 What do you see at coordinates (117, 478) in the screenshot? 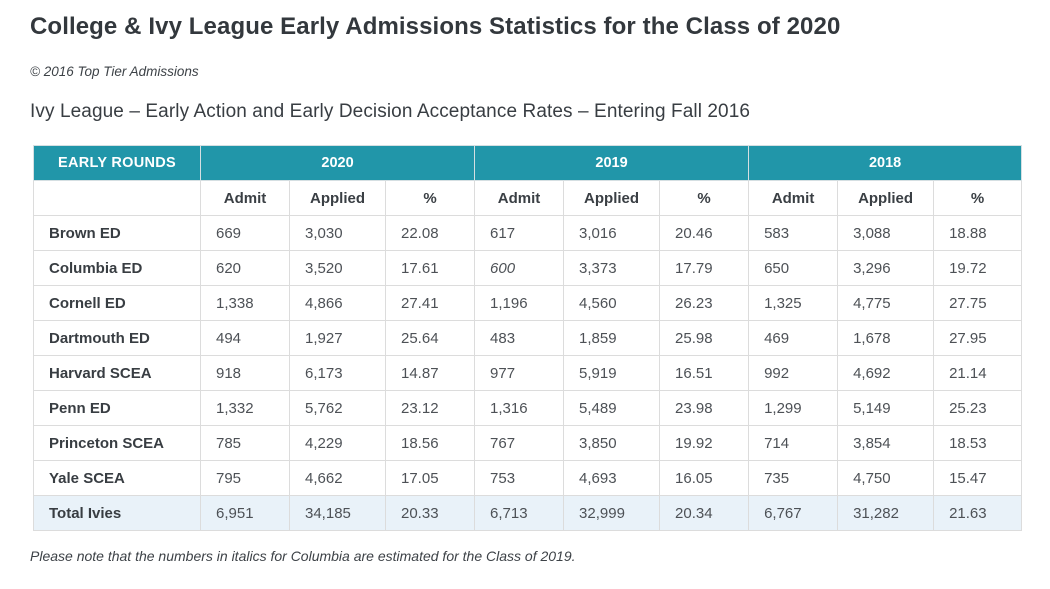
I see `row-label: Yale SCEA` at bounding box center [117, 478].